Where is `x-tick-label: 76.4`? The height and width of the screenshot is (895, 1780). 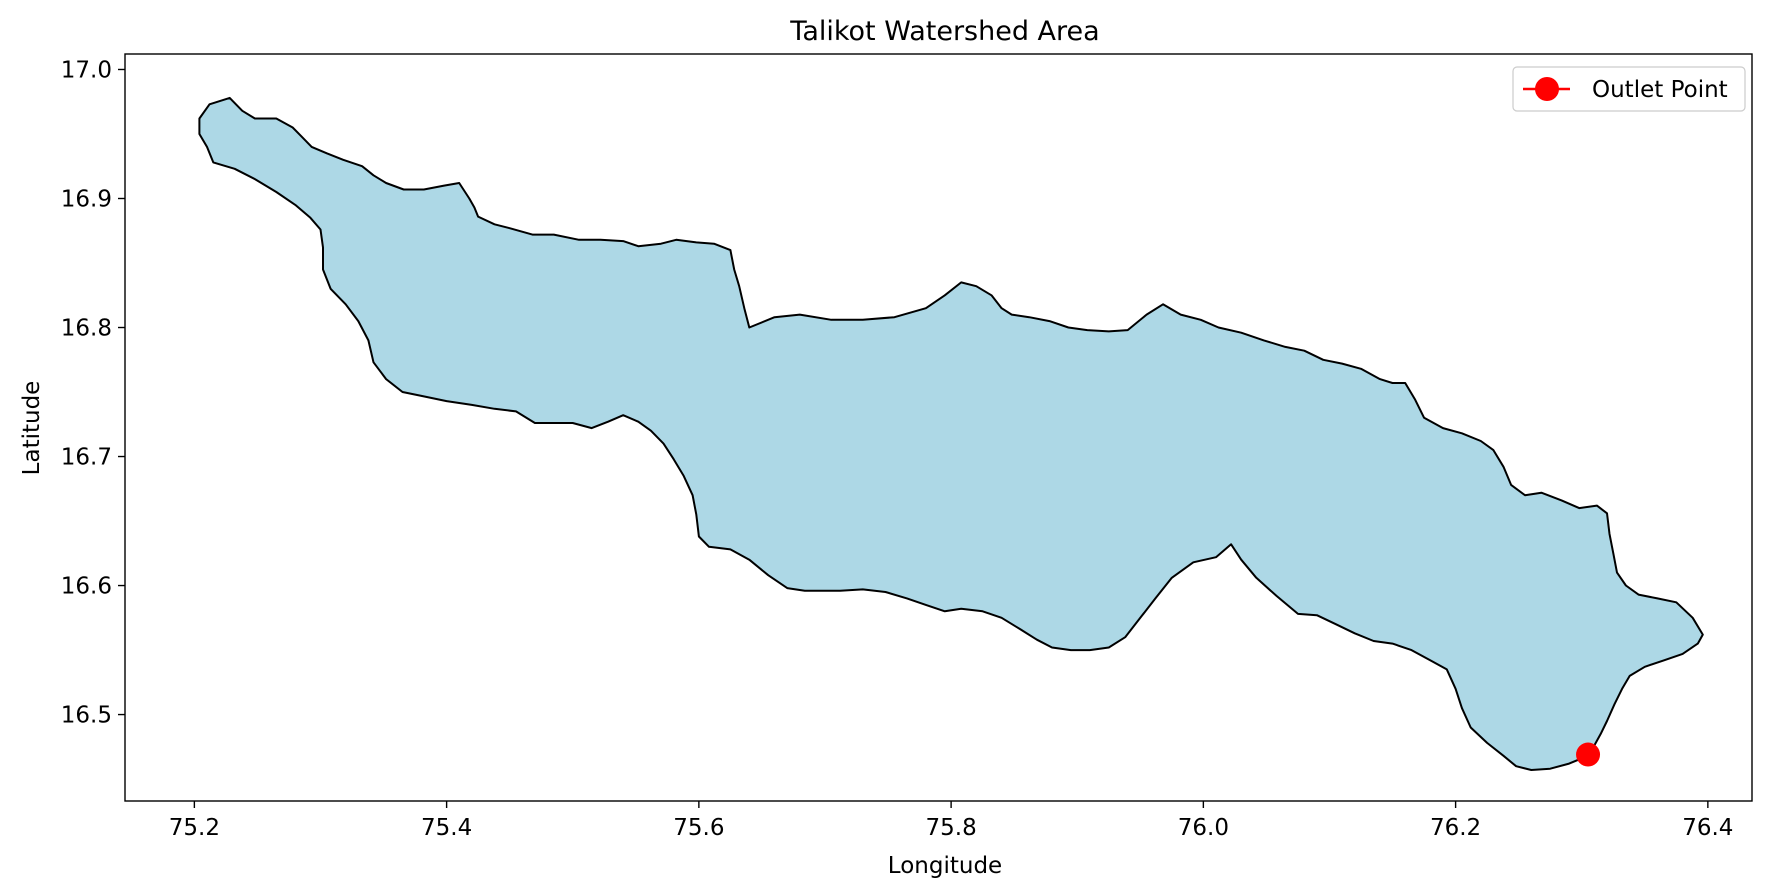
x-tick-label: 76.4 is located at coordinates (1707, 828).